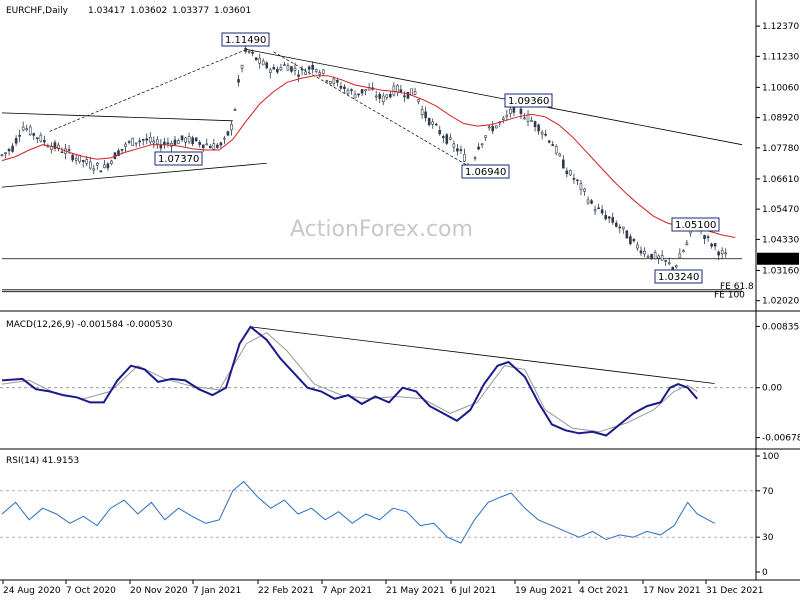  Describe the element at coordinates (778, 258) in the screenshot. I see `current-price-tag` at that location.